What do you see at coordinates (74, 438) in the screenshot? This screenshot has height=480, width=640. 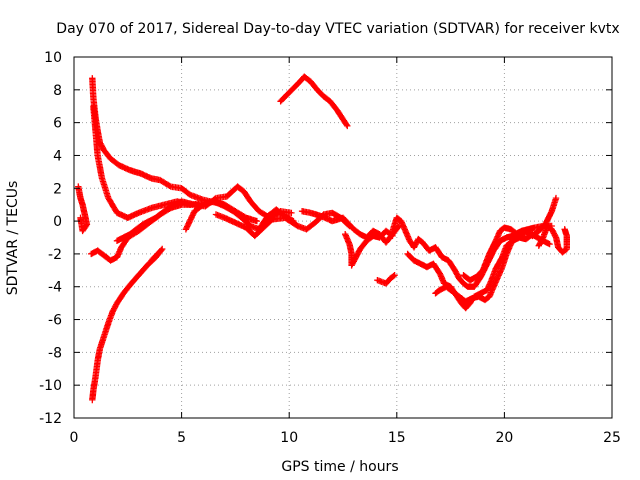 I see `x-tick-label: 0` at bounding box center [74, 438].